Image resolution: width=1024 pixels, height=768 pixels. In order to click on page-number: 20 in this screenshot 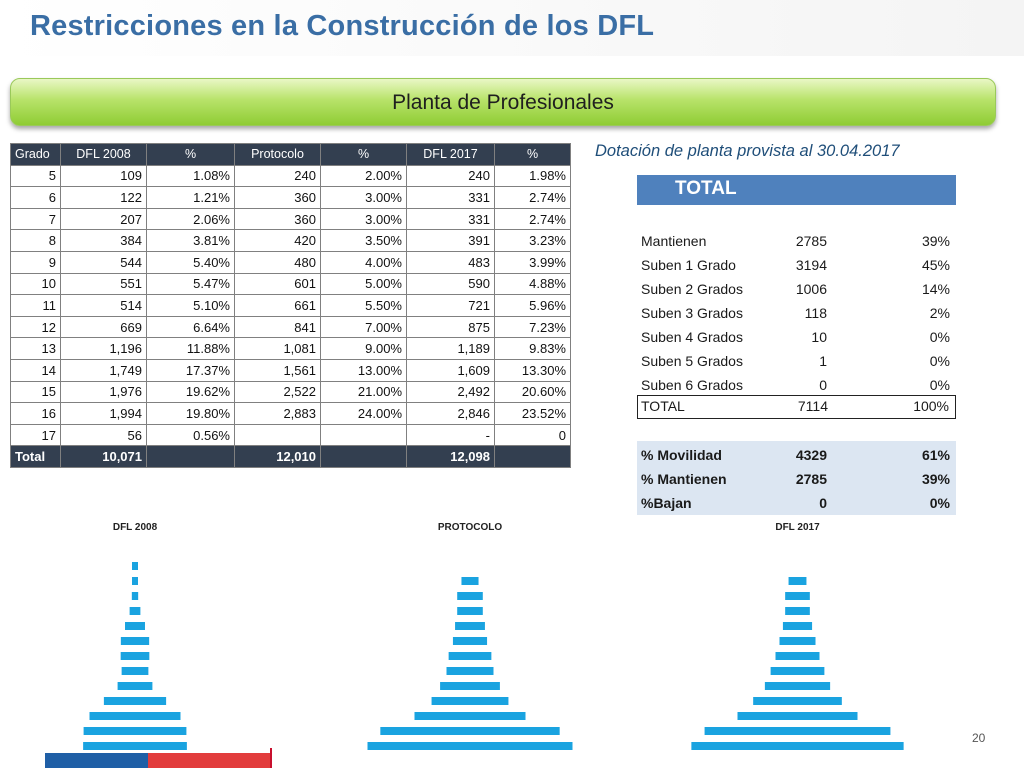, I will do `click(979, 738)`.